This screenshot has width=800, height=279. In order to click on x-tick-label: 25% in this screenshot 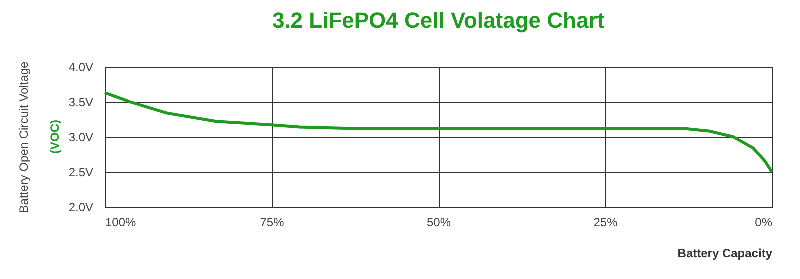, I will do `click(606, 223)`.